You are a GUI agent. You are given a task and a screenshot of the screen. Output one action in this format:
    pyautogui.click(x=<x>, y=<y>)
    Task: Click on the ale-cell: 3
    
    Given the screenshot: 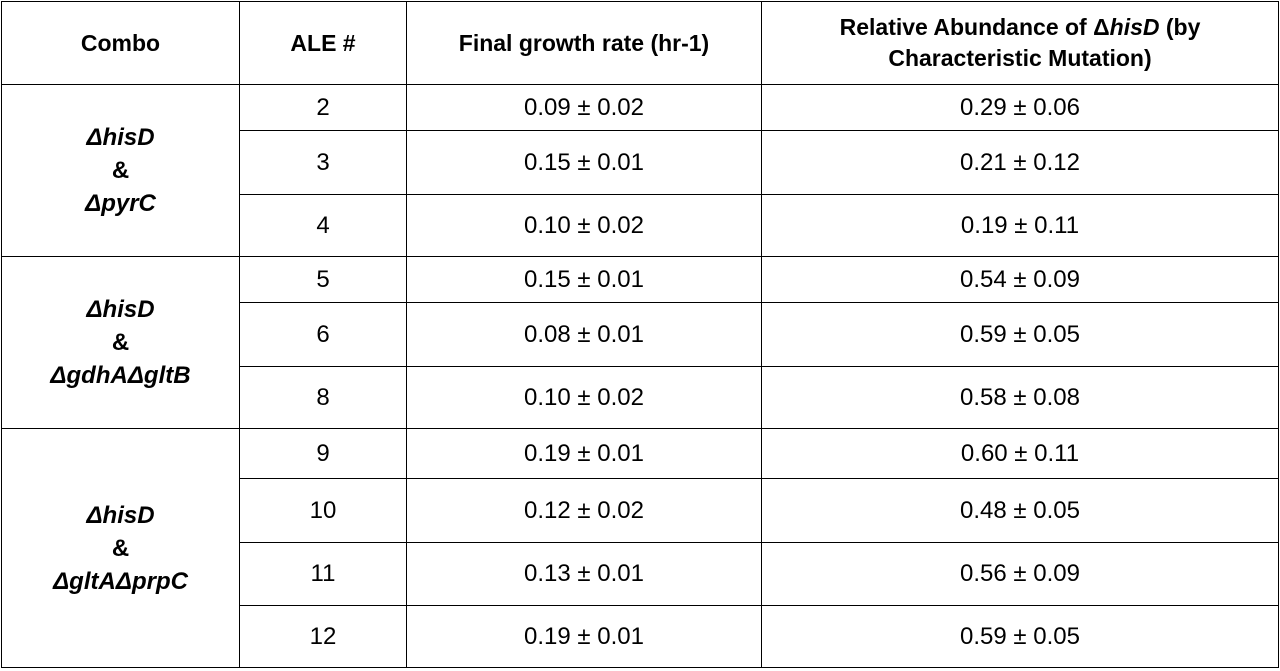 What is the action you would take?
    pyautogui.click(x=323, y=162)
    